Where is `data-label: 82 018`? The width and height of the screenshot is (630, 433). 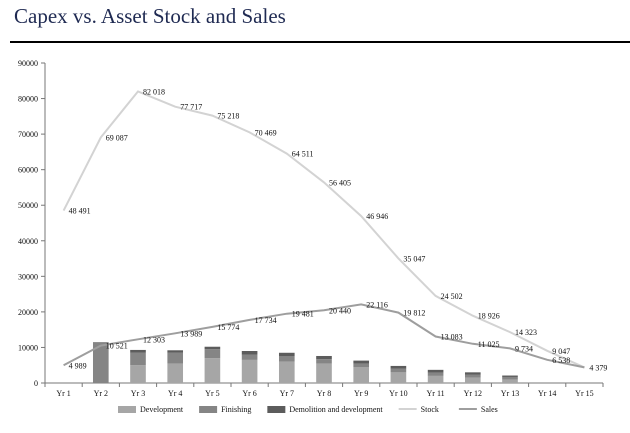 data-label: 82 018 is located at coordinates (154, 91).